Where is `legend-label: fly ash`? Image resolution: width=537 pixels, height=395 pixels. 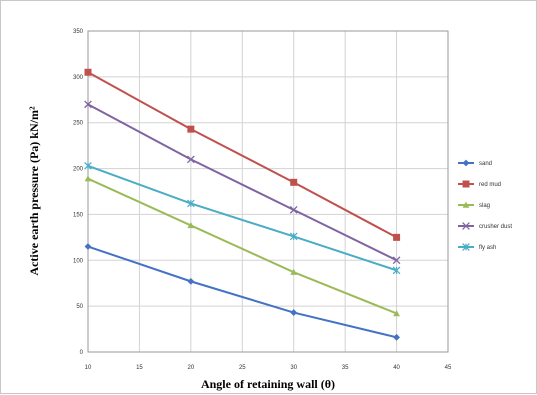
legend-label: fly ash is located at coordinates (487, 248).